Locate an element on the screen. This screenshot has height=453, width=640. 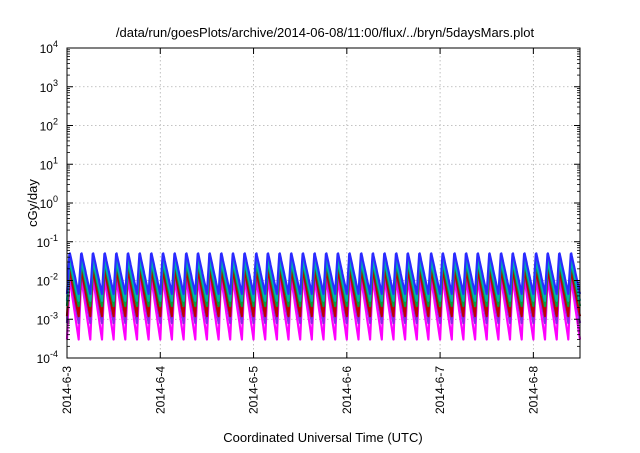
y-tick-label: 10⁴ is located at coordinates (49, 47).